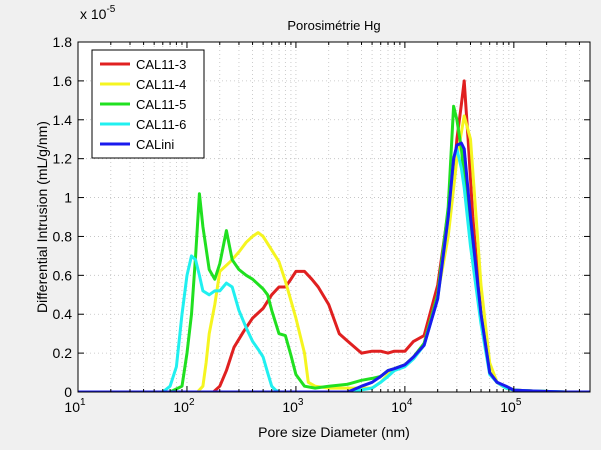 This screenshot has width=601, height=450. What do you see at coordinates (161, 124) in the screenshot?
I see `legend-label: CAL11-6` at bounding box center [161, 124].